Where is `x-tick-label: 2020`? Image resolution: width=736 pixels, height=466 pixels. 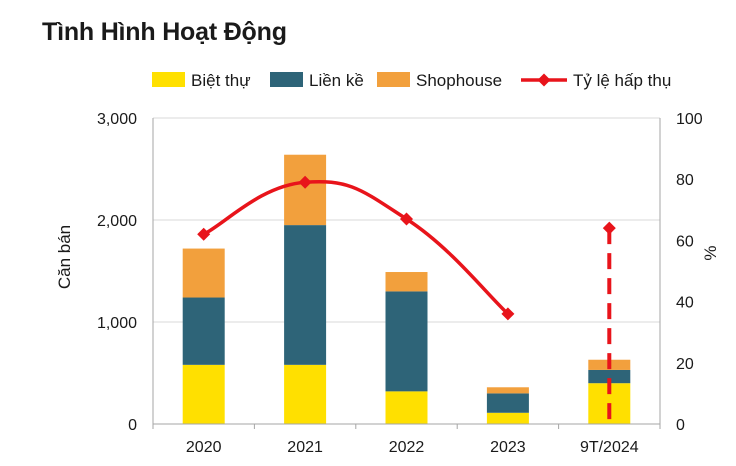 x-tick-label: 2020 is located at coordinates (204, 447).